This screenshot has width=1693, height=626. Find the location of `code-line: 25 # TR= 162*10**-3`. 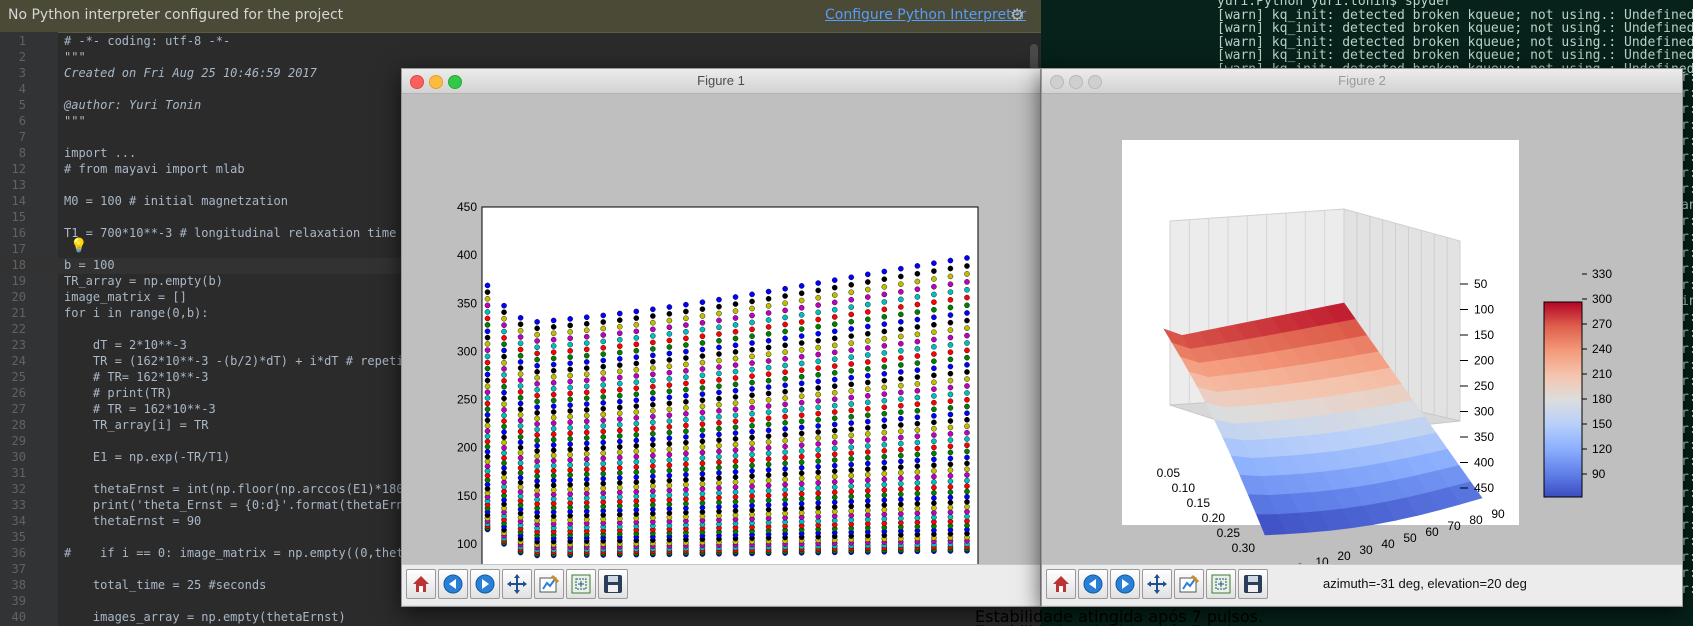

code-line: 25 # TR= 162*10**-3 is located at coordinates (520, 378).